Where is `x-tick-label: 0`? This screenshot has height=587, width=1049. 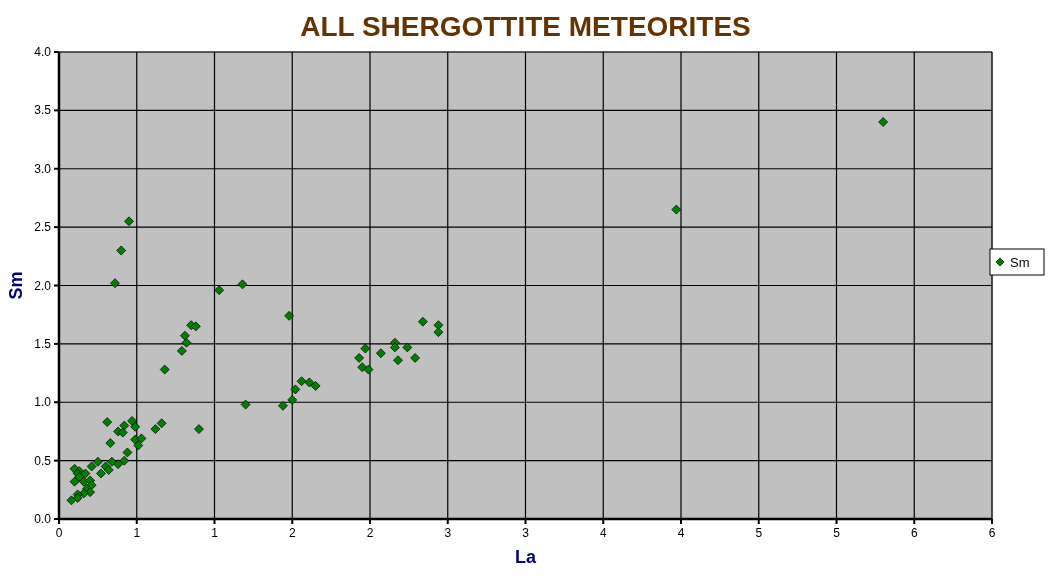 x-tick-label: 0 is located at coordinates (59, 533).